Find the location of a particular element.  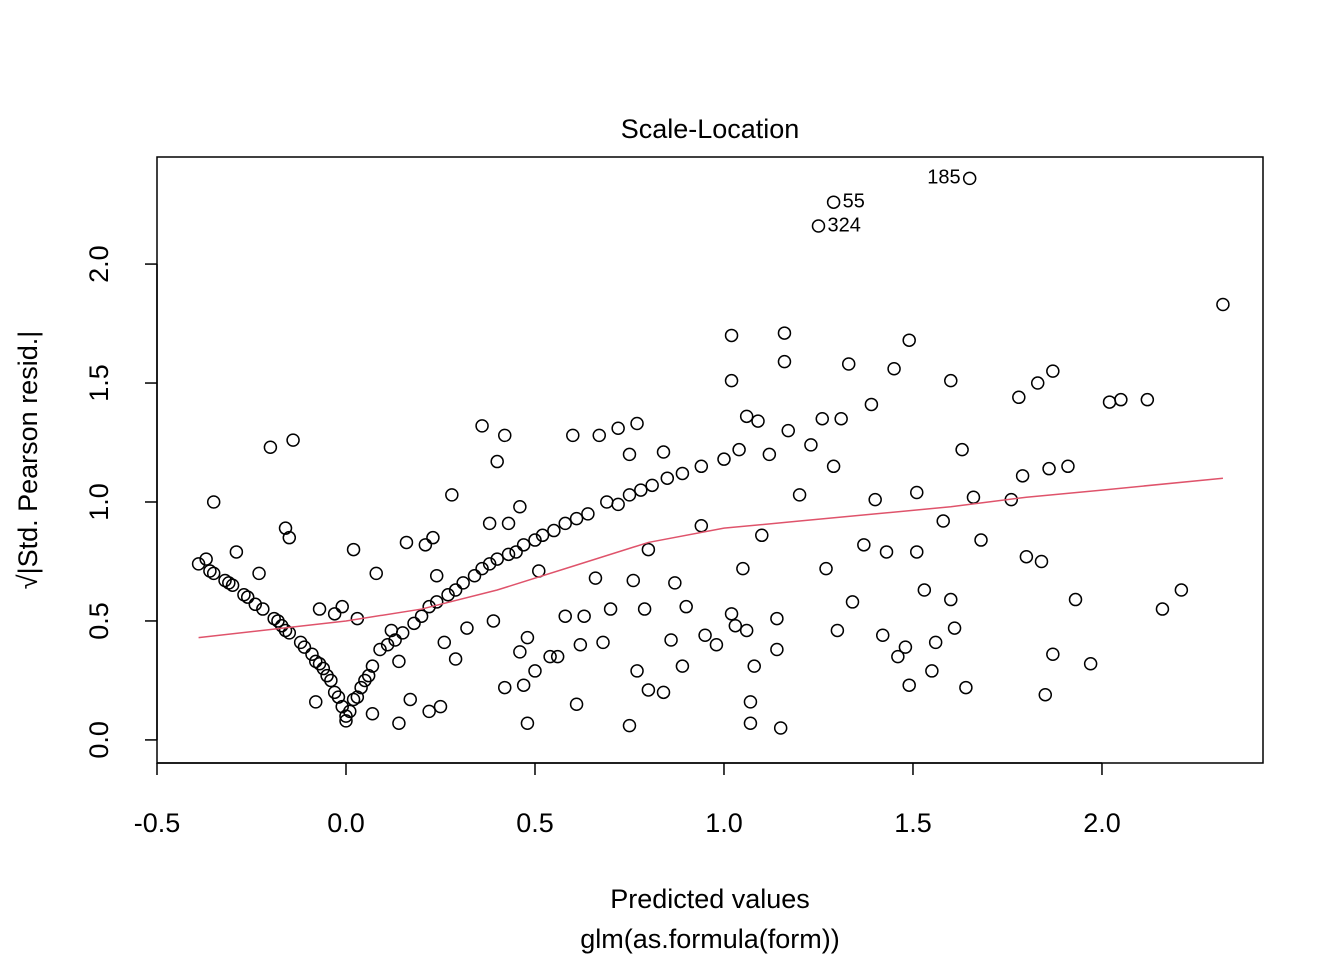

chart-title: Scale-Location is located at coordinates (710, 129).